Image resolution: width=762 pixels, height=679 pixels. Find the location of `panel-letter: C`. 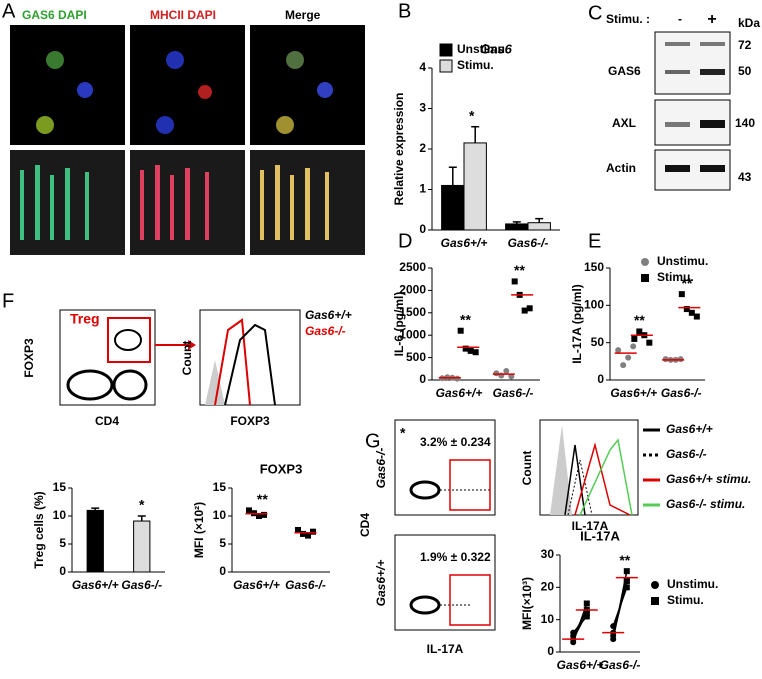

panel-letter: C is located at coordinates (595, 13).